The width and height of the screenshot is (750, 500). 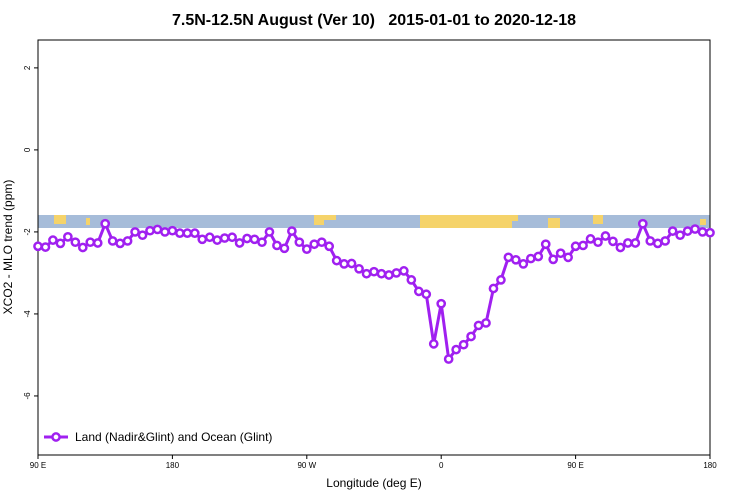 I want to click on map-strip, so click(x=374, y=221).